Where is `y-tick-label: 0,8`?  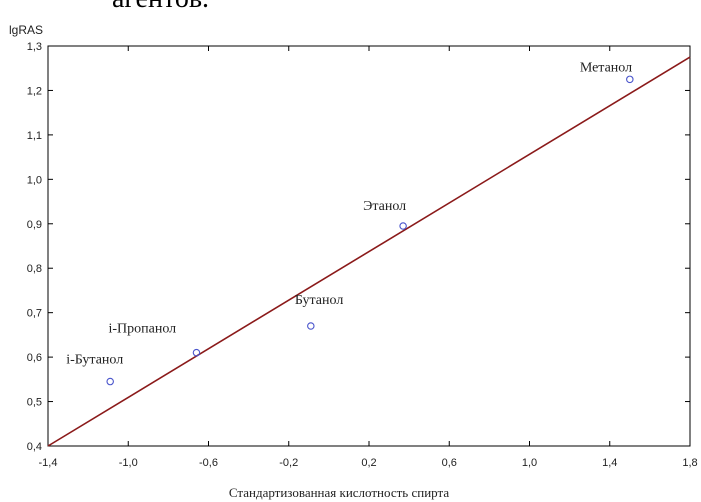
y-tick-label: 0,8 is located at coordinates (34, 269).